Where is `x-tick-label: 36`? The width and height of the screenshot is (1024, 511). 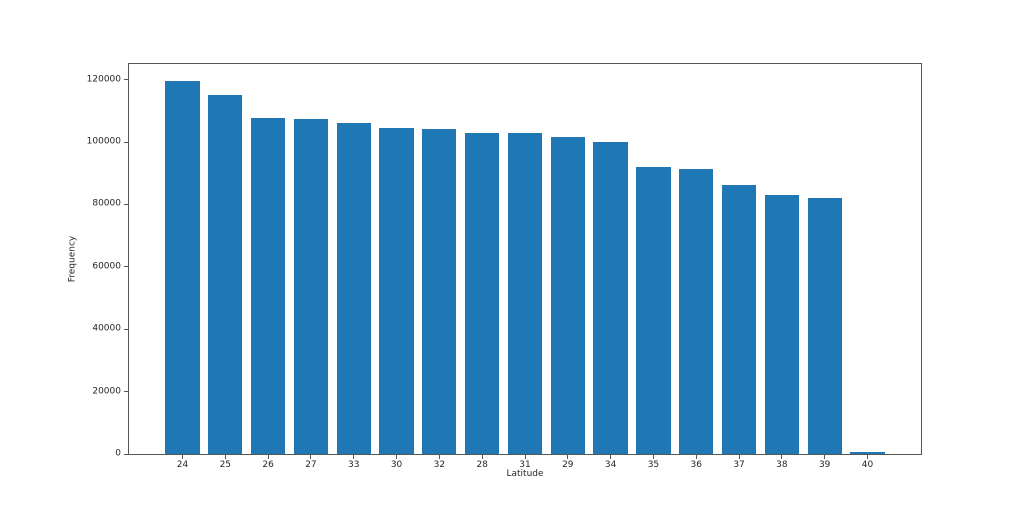
x-tick-label: 36 is located at coordinates (696, 465).